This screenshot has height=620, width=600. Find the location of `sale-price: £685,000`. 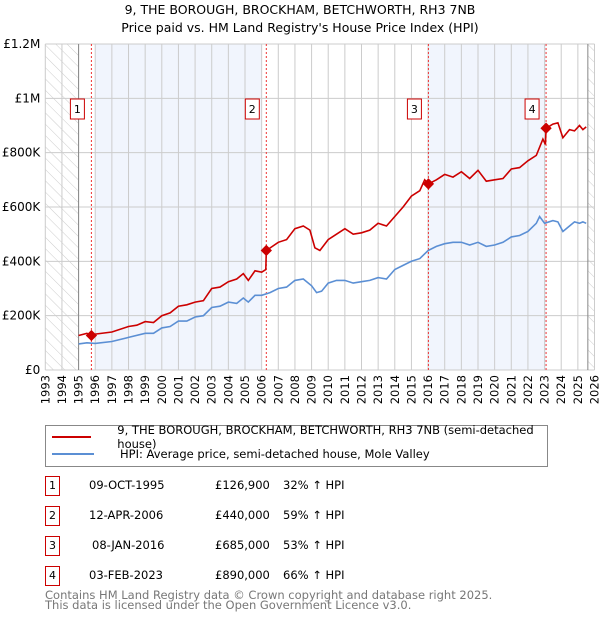

sale-price: £685,000 is located at coordinates (242, 545).